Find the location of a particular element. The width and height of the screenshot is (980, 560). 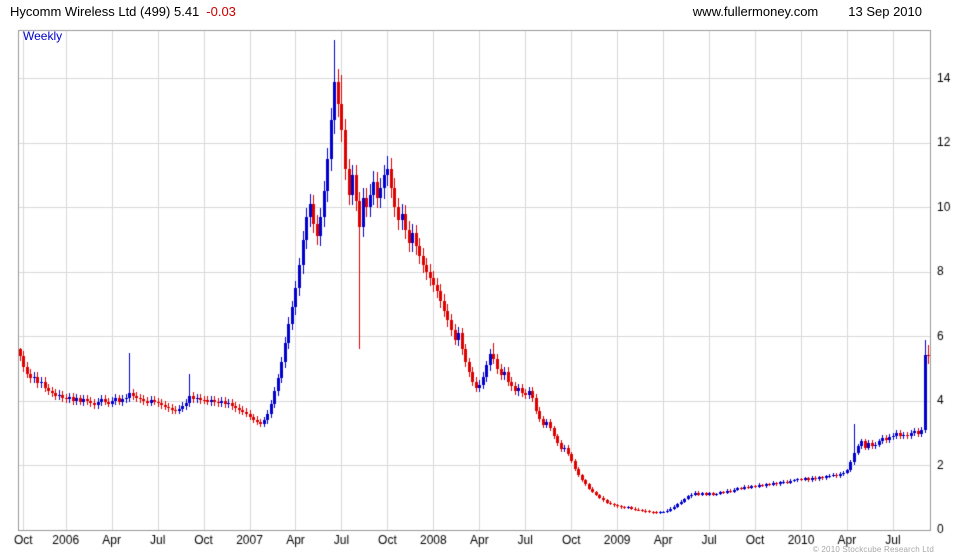

frequency-label: Weekly is located at coordinates (43, 36).